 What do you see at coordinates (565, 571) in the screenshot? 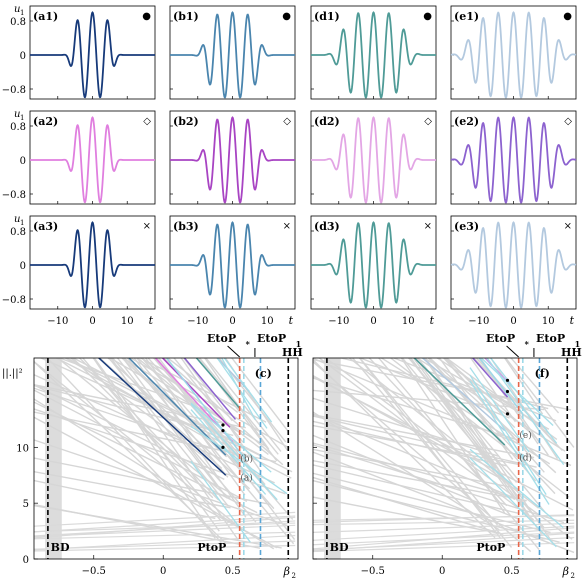
I see `x-axis-label: β` at bounding box center [565, 571].